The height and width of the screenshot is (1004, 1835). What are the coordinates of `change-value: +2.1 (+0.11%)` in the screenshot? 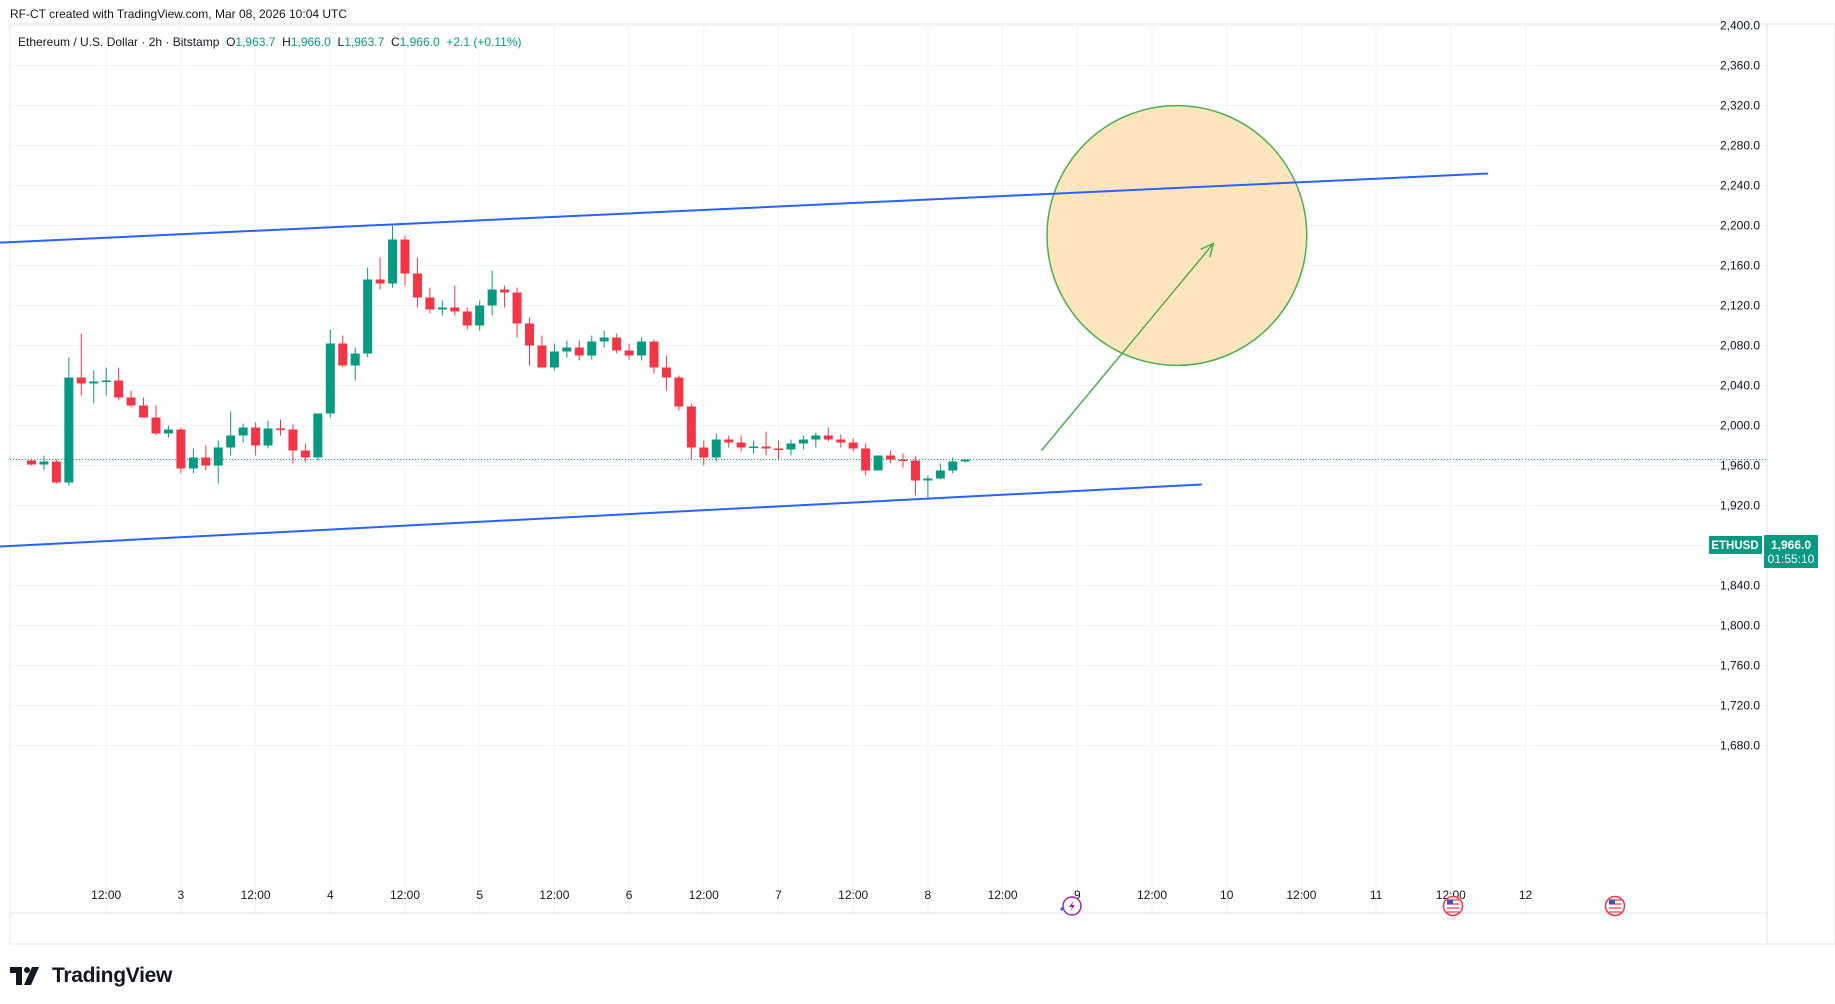 It's located at (484, 42).